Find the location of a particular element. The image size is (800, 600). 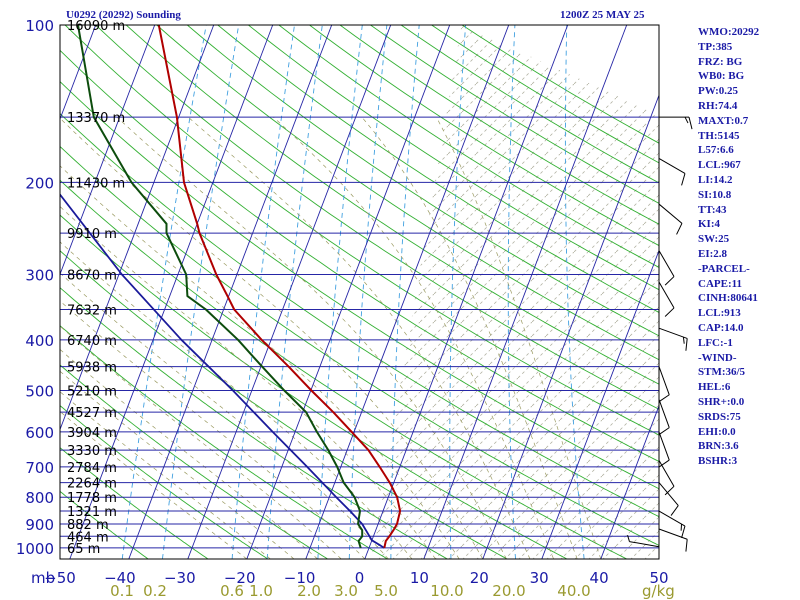

pressure-label: 100 is located at coordinates (39, 26).